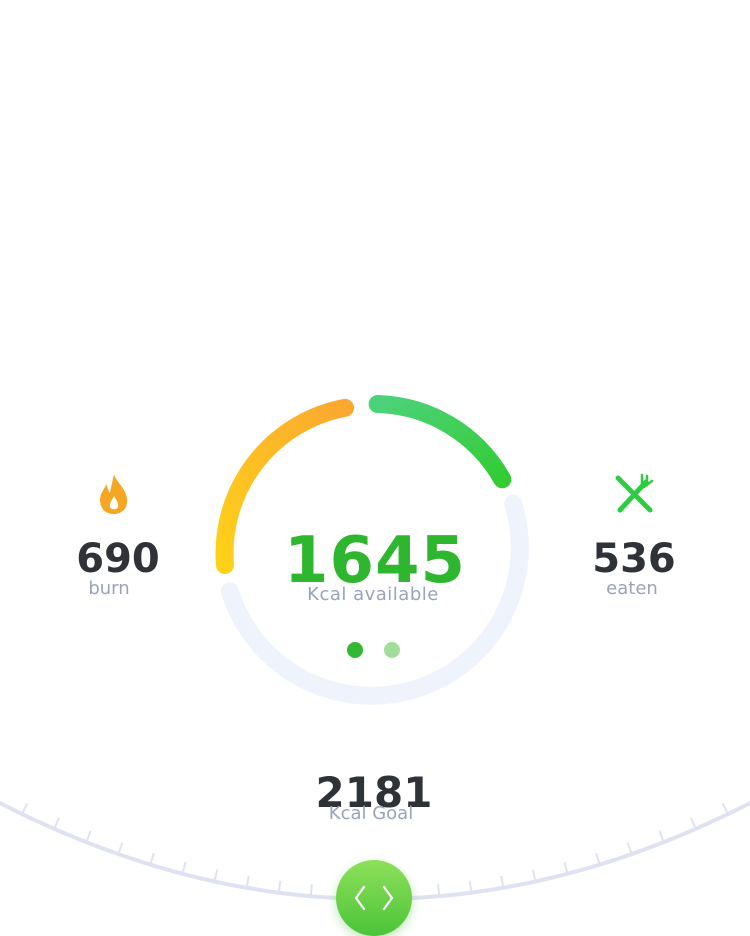 The width and height of the screenshot is (750, 936). What do you see at coordinates (109, 588) in the screenshot?
I see `burn-label: burn` at bounding box center [109, 588].